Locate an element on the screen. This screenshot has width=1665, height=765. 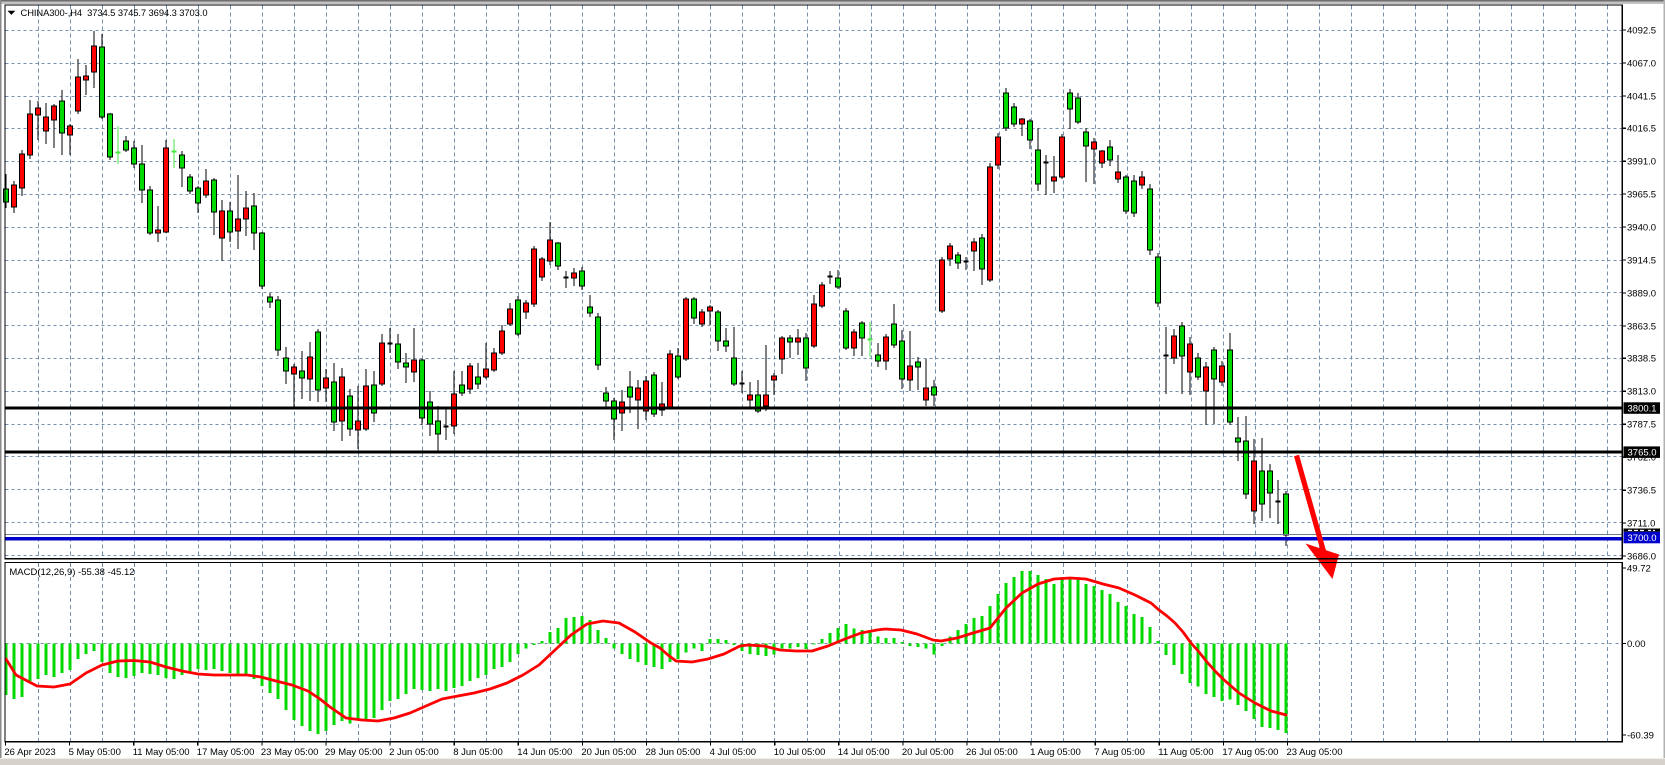
svg-text: 7 Aug 05:00 is located at coordinates (1119, 752).